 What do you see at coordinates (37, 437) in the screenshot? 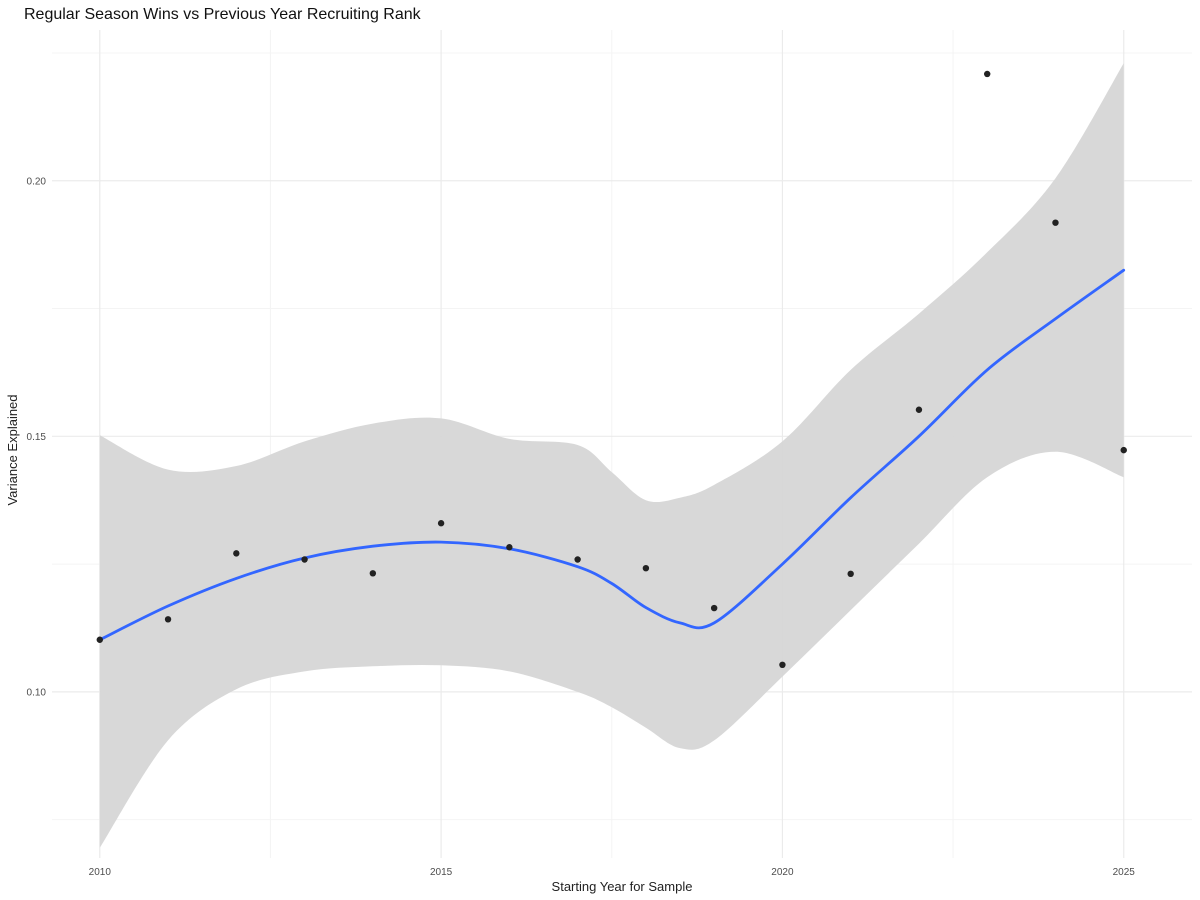
I see `y-tick-label: 0.15` at bounding box center [37, 437].